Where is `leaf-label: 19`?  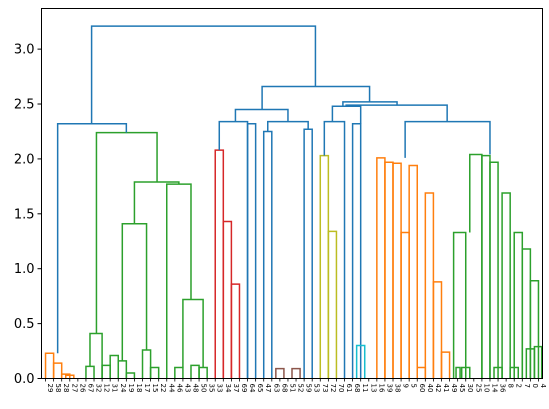 leaf-label: 19 is located at coordinates (131, 388).